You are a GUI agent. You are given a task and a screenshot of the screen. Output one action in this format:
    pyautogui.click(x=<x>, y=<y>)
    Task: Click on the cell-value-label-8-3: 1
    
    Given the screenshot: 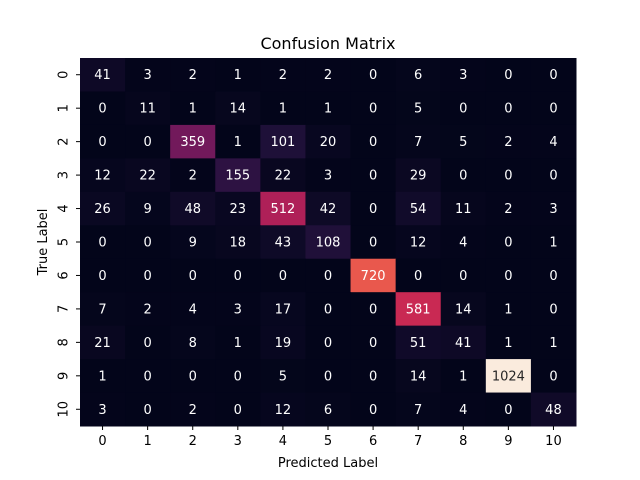 What is the action you would take?
    pyautogui.click(x=238, y=343)
    